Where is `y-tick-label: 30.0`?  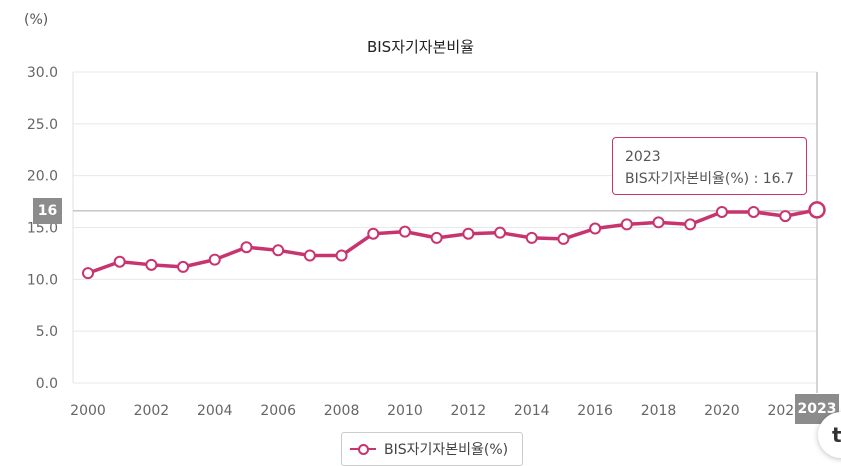 y-tick-label: 30.0 is located at coordinates (42, 73).